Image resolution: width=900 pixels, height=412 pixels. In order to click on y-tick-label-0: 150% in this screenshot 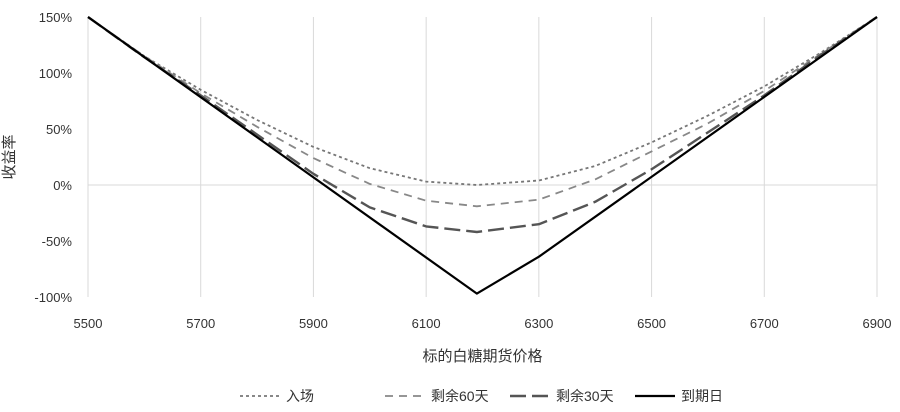, I will do `click(56, 17)`.